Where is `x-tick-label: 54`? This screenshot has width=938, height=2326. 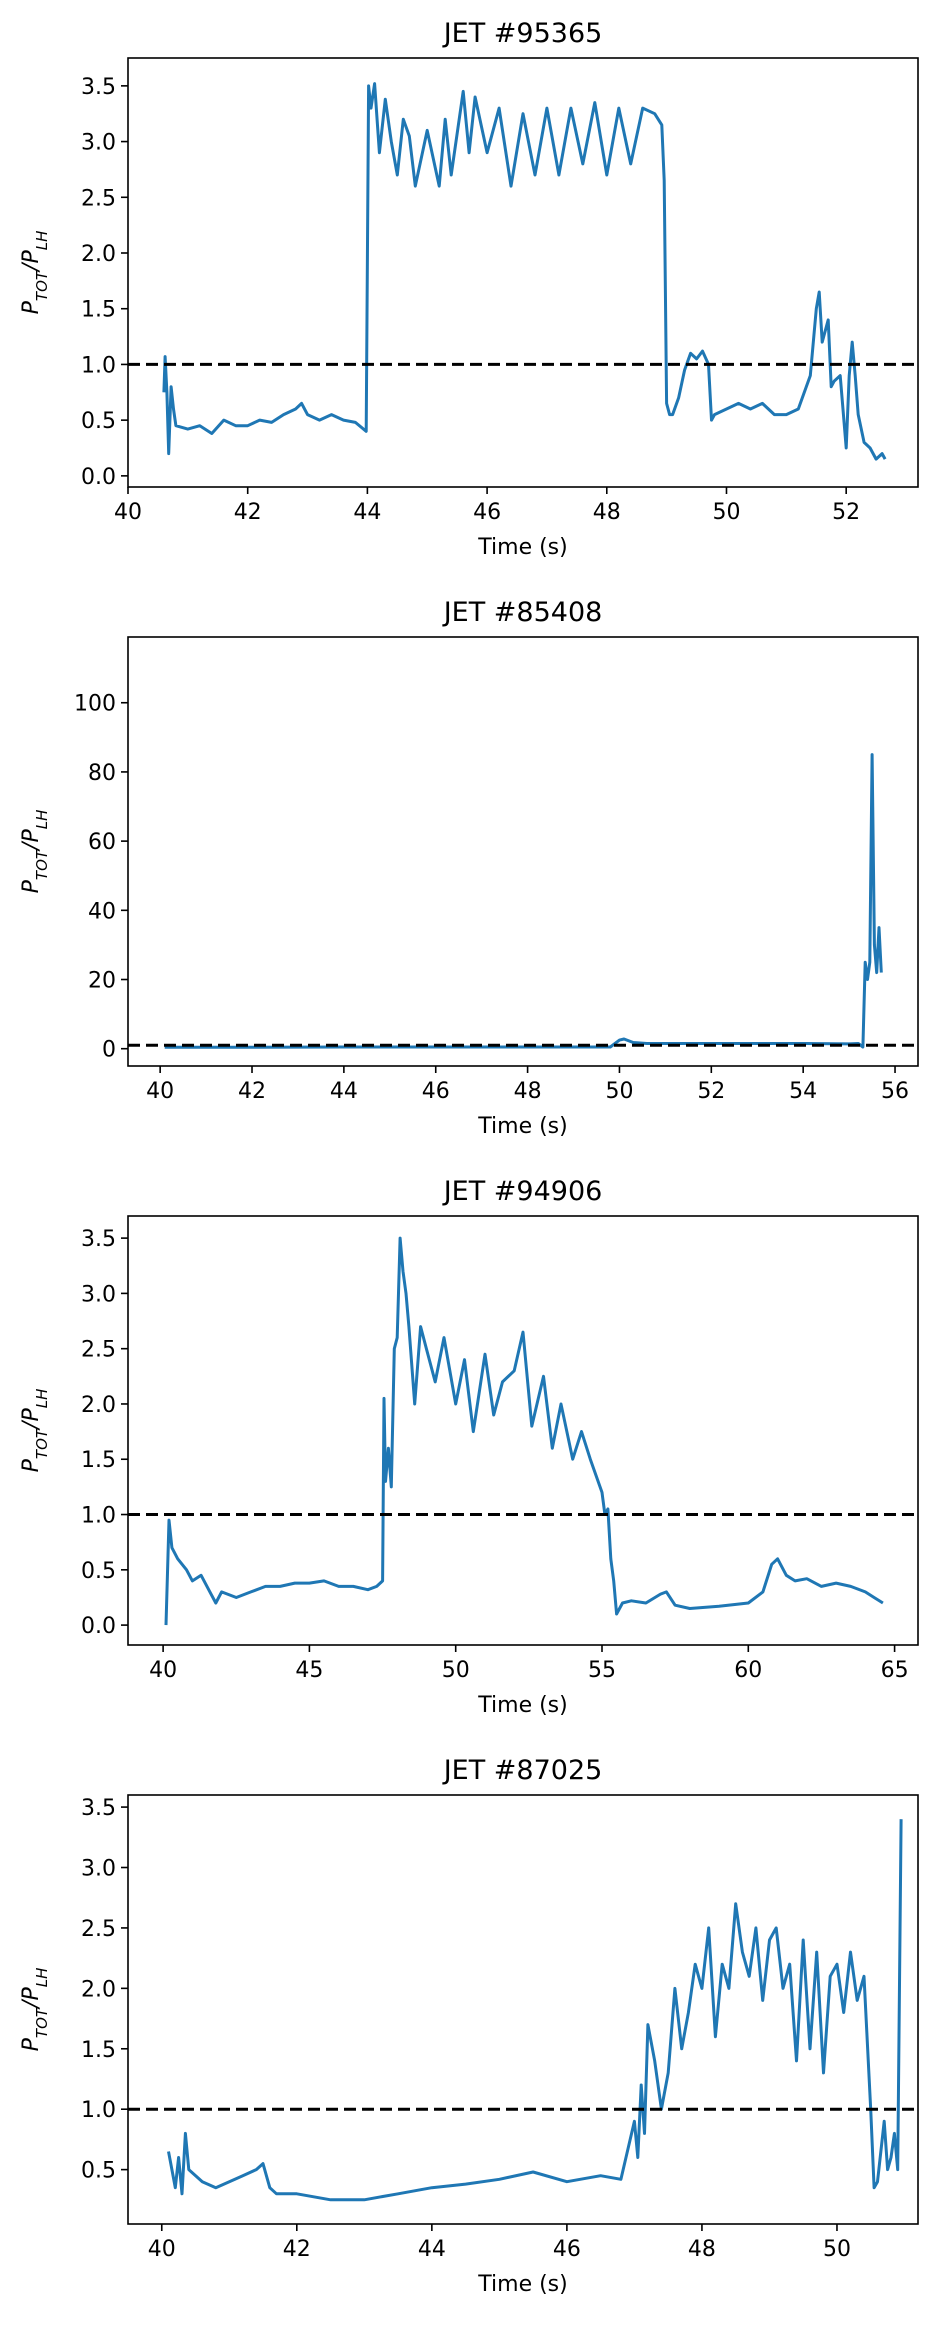
x-tick-label: 54 is located at coordinates (803, 1091).